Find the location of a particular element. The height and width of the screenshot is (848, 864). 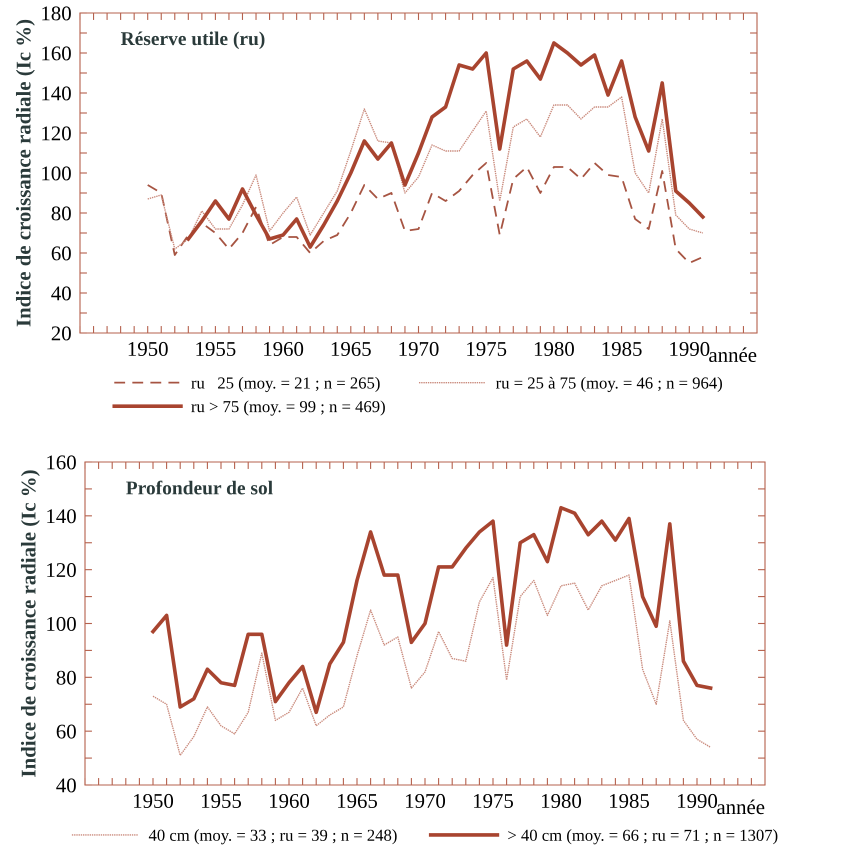

text: Profondeur de sol is located at coordinates (199, 487).